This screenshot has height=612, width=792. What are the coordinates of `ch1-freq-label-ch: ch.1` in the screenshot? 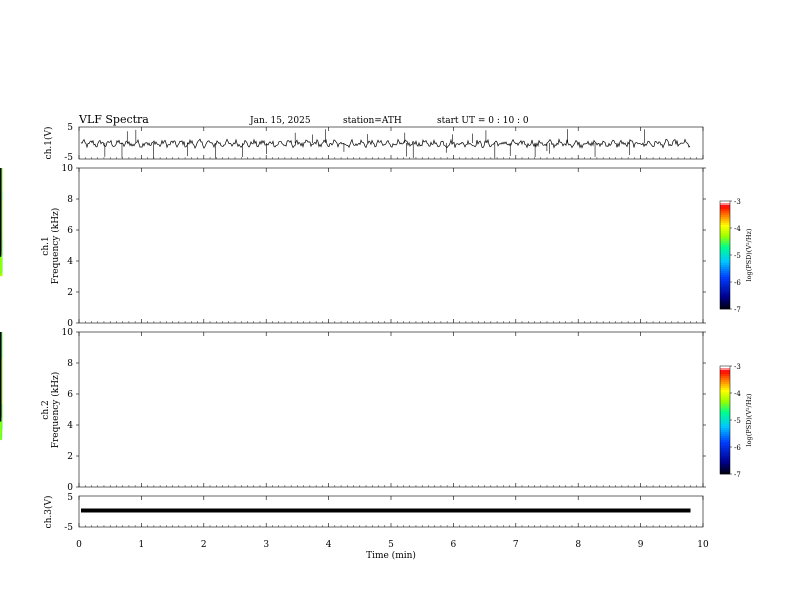 It's located at (46, 245).